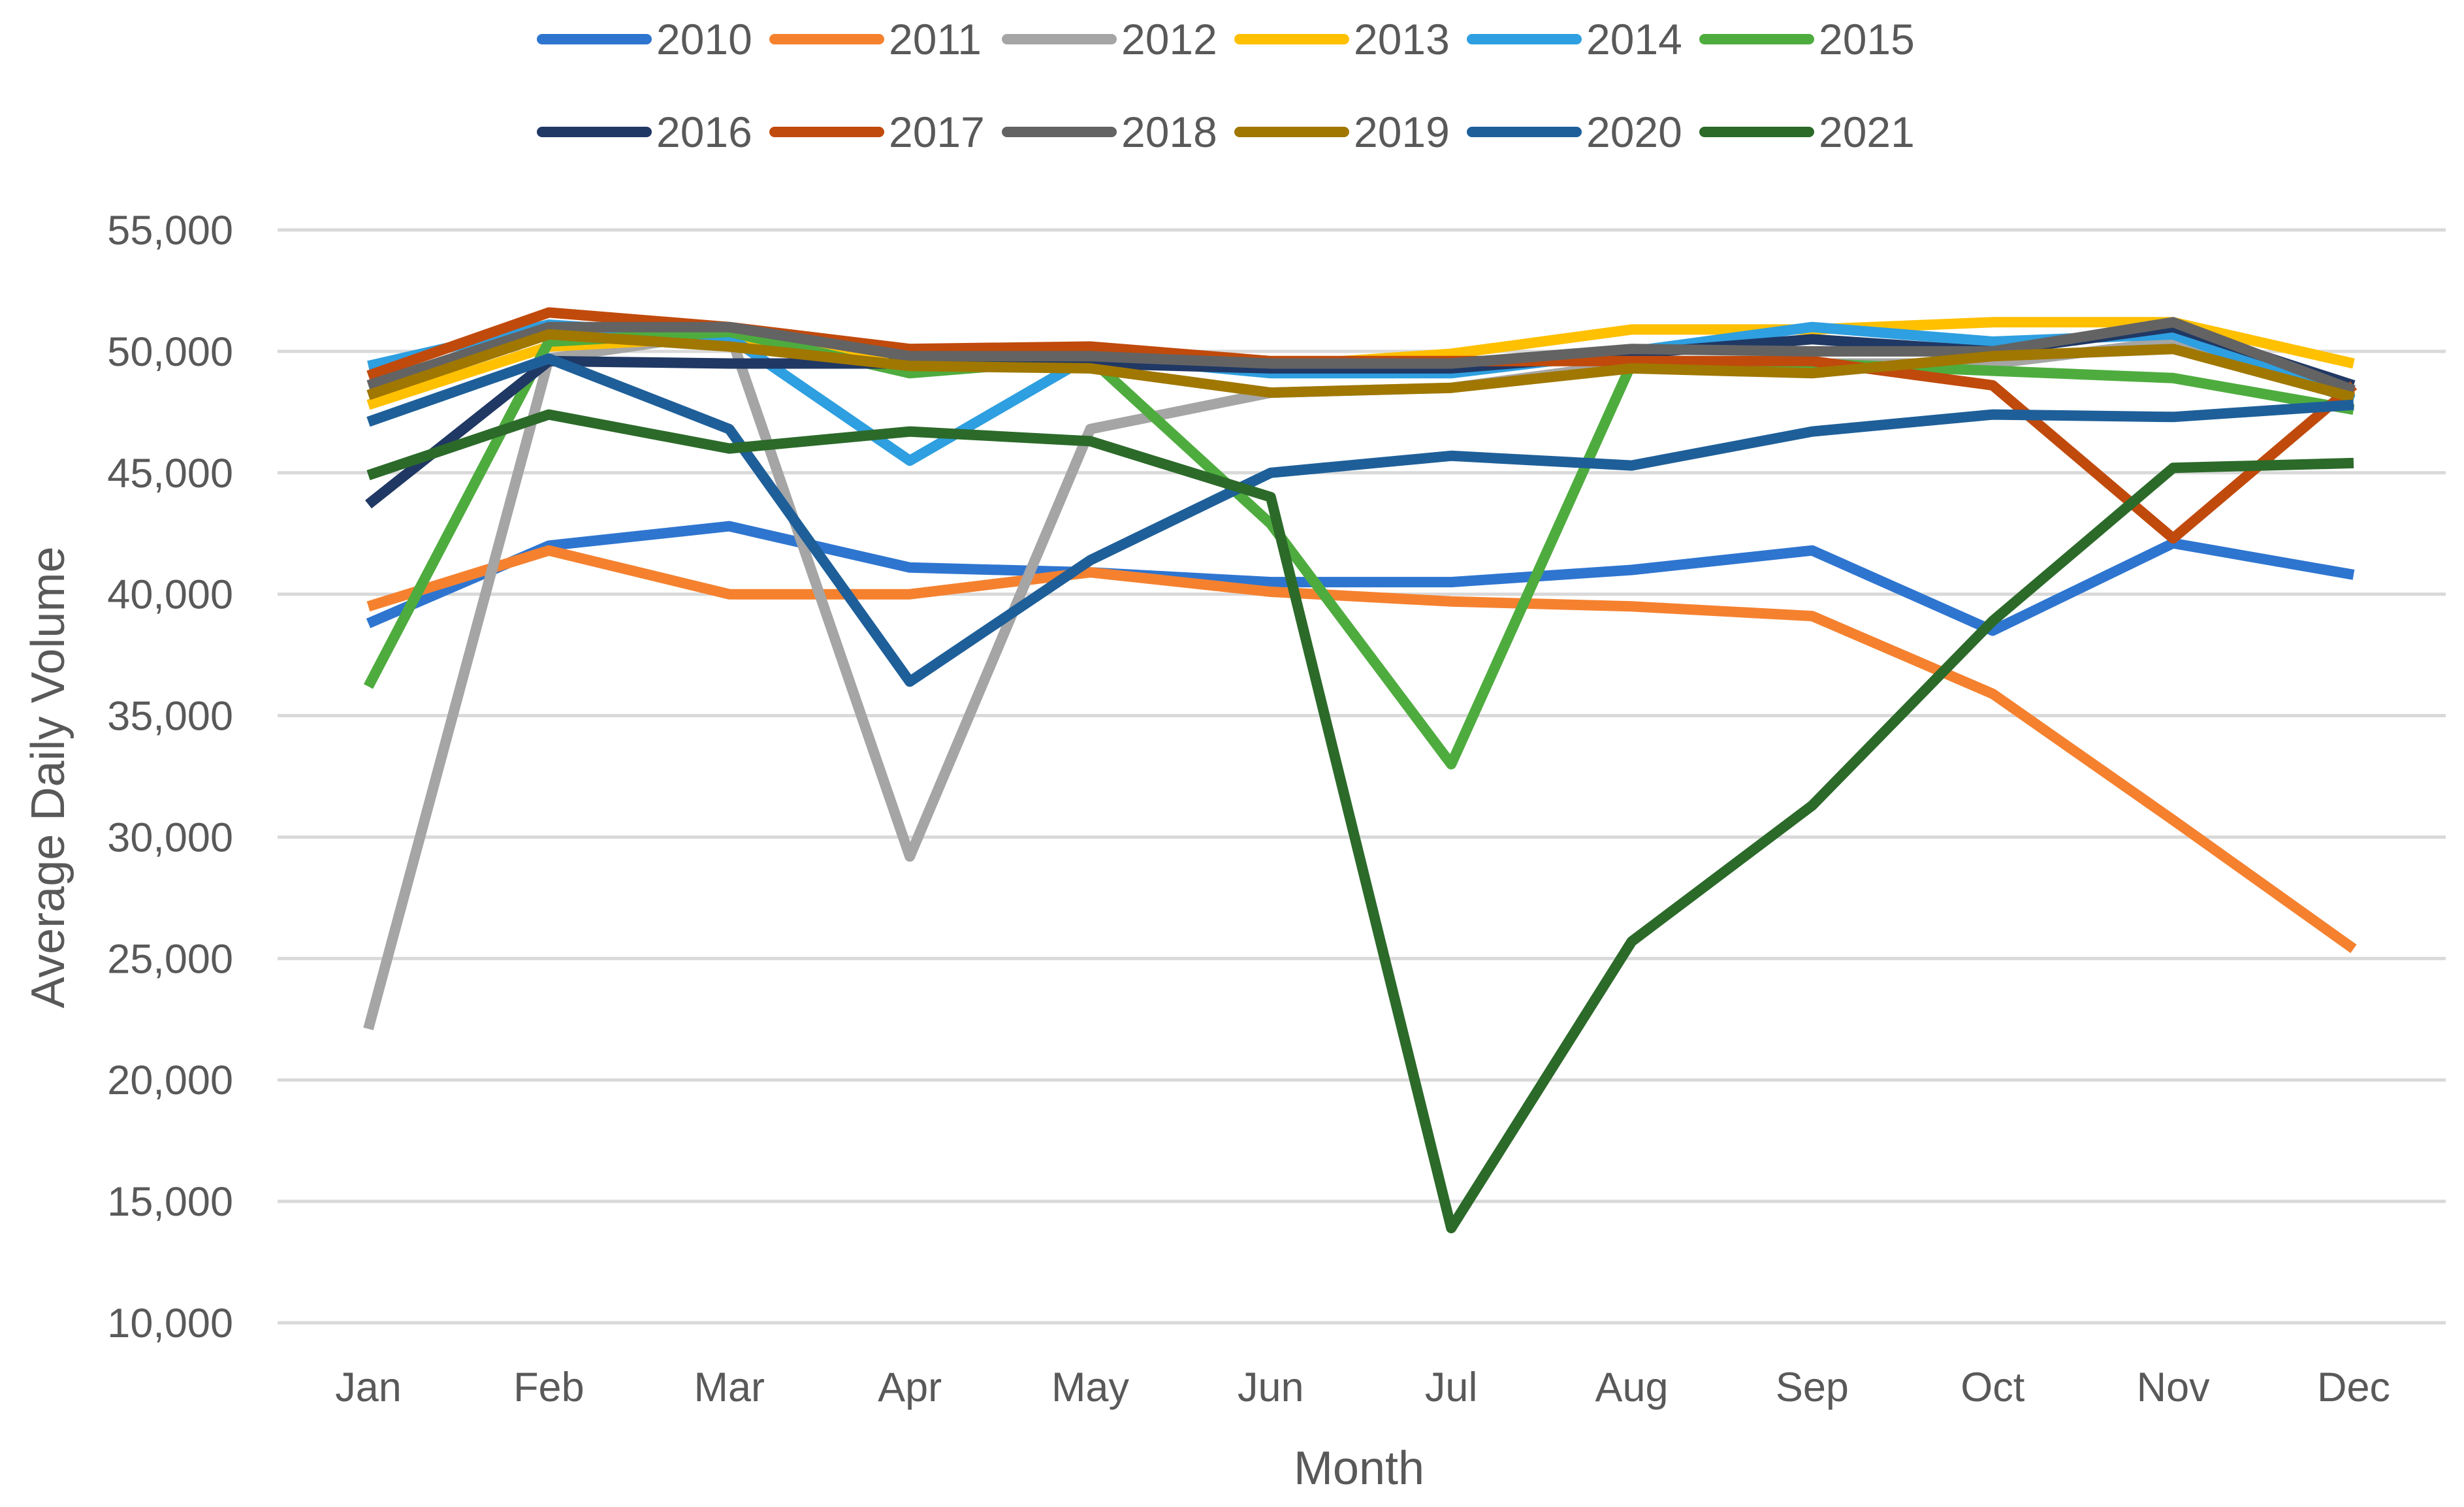  What do you see at coordinates (548, 1387) in the screenshot?
I see `x-tick-label: Feb` at bounding box center [548, 1387].